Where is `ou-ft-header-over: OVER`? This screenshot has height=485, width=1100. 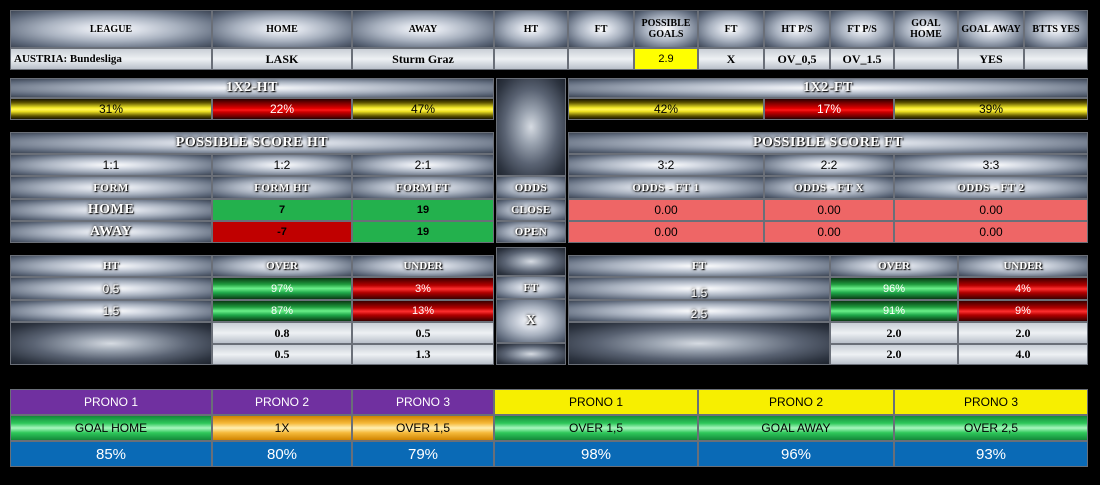
ou-ft-header-over: OVER is located at coordinates (894, 266).